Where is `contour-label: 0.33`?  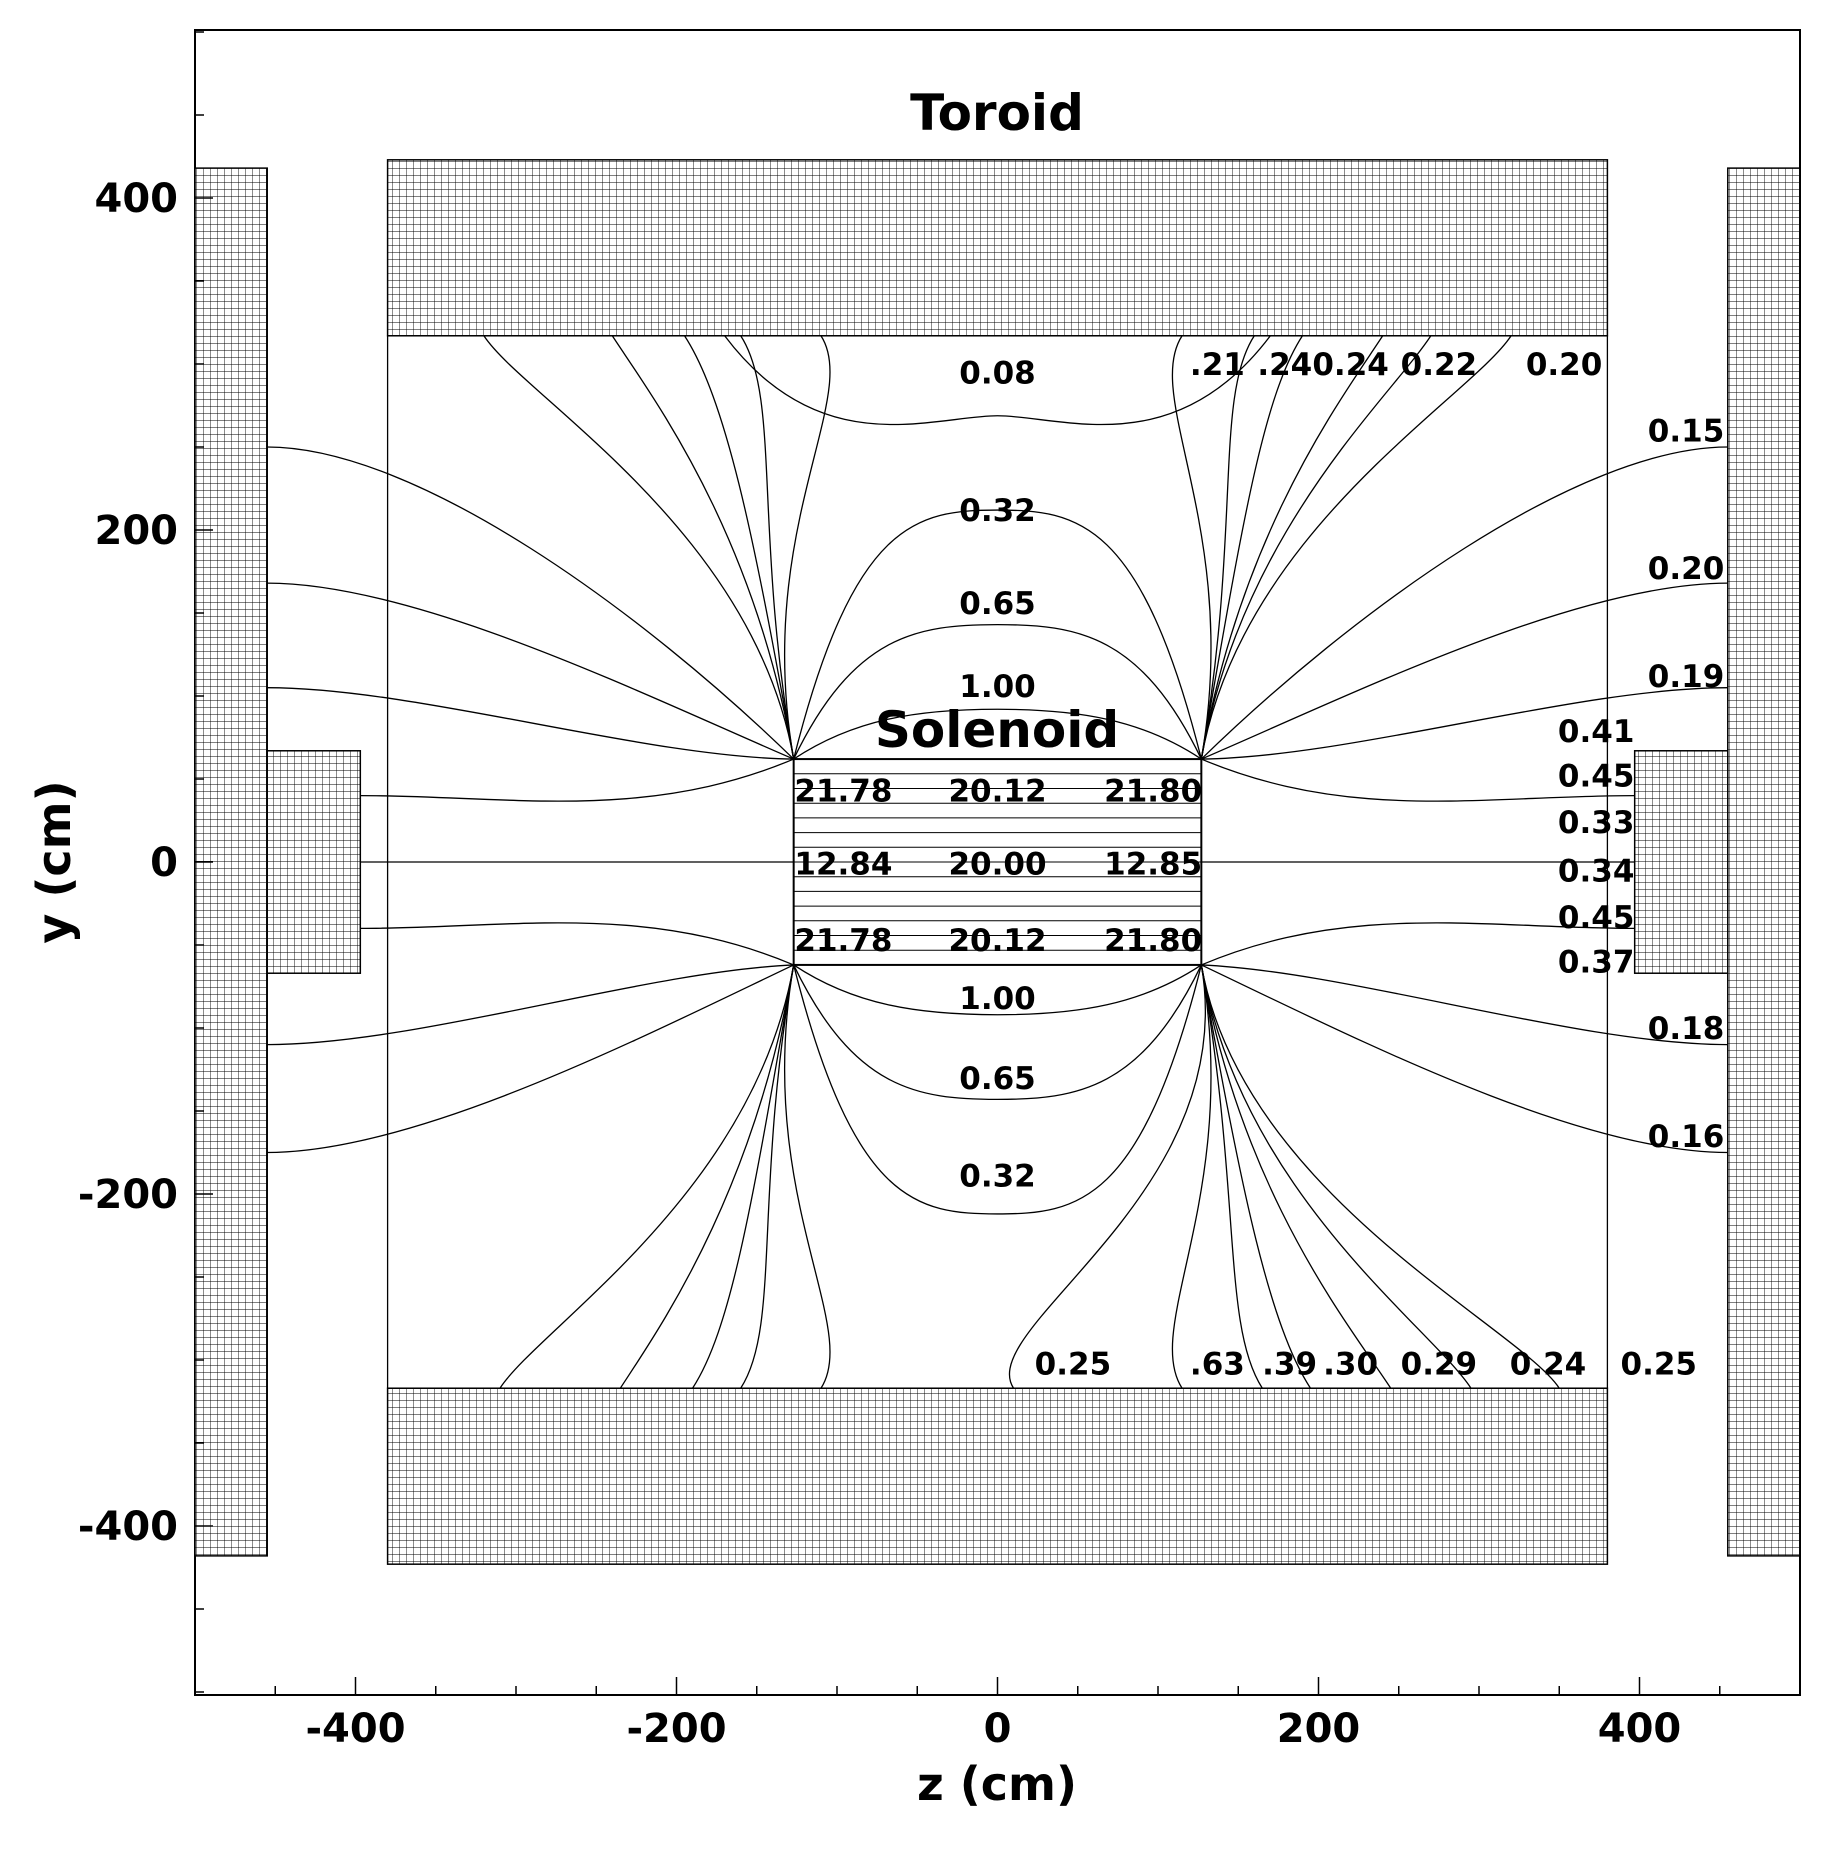
contour-label: 0.33 is located at coordinates (1596, 823).